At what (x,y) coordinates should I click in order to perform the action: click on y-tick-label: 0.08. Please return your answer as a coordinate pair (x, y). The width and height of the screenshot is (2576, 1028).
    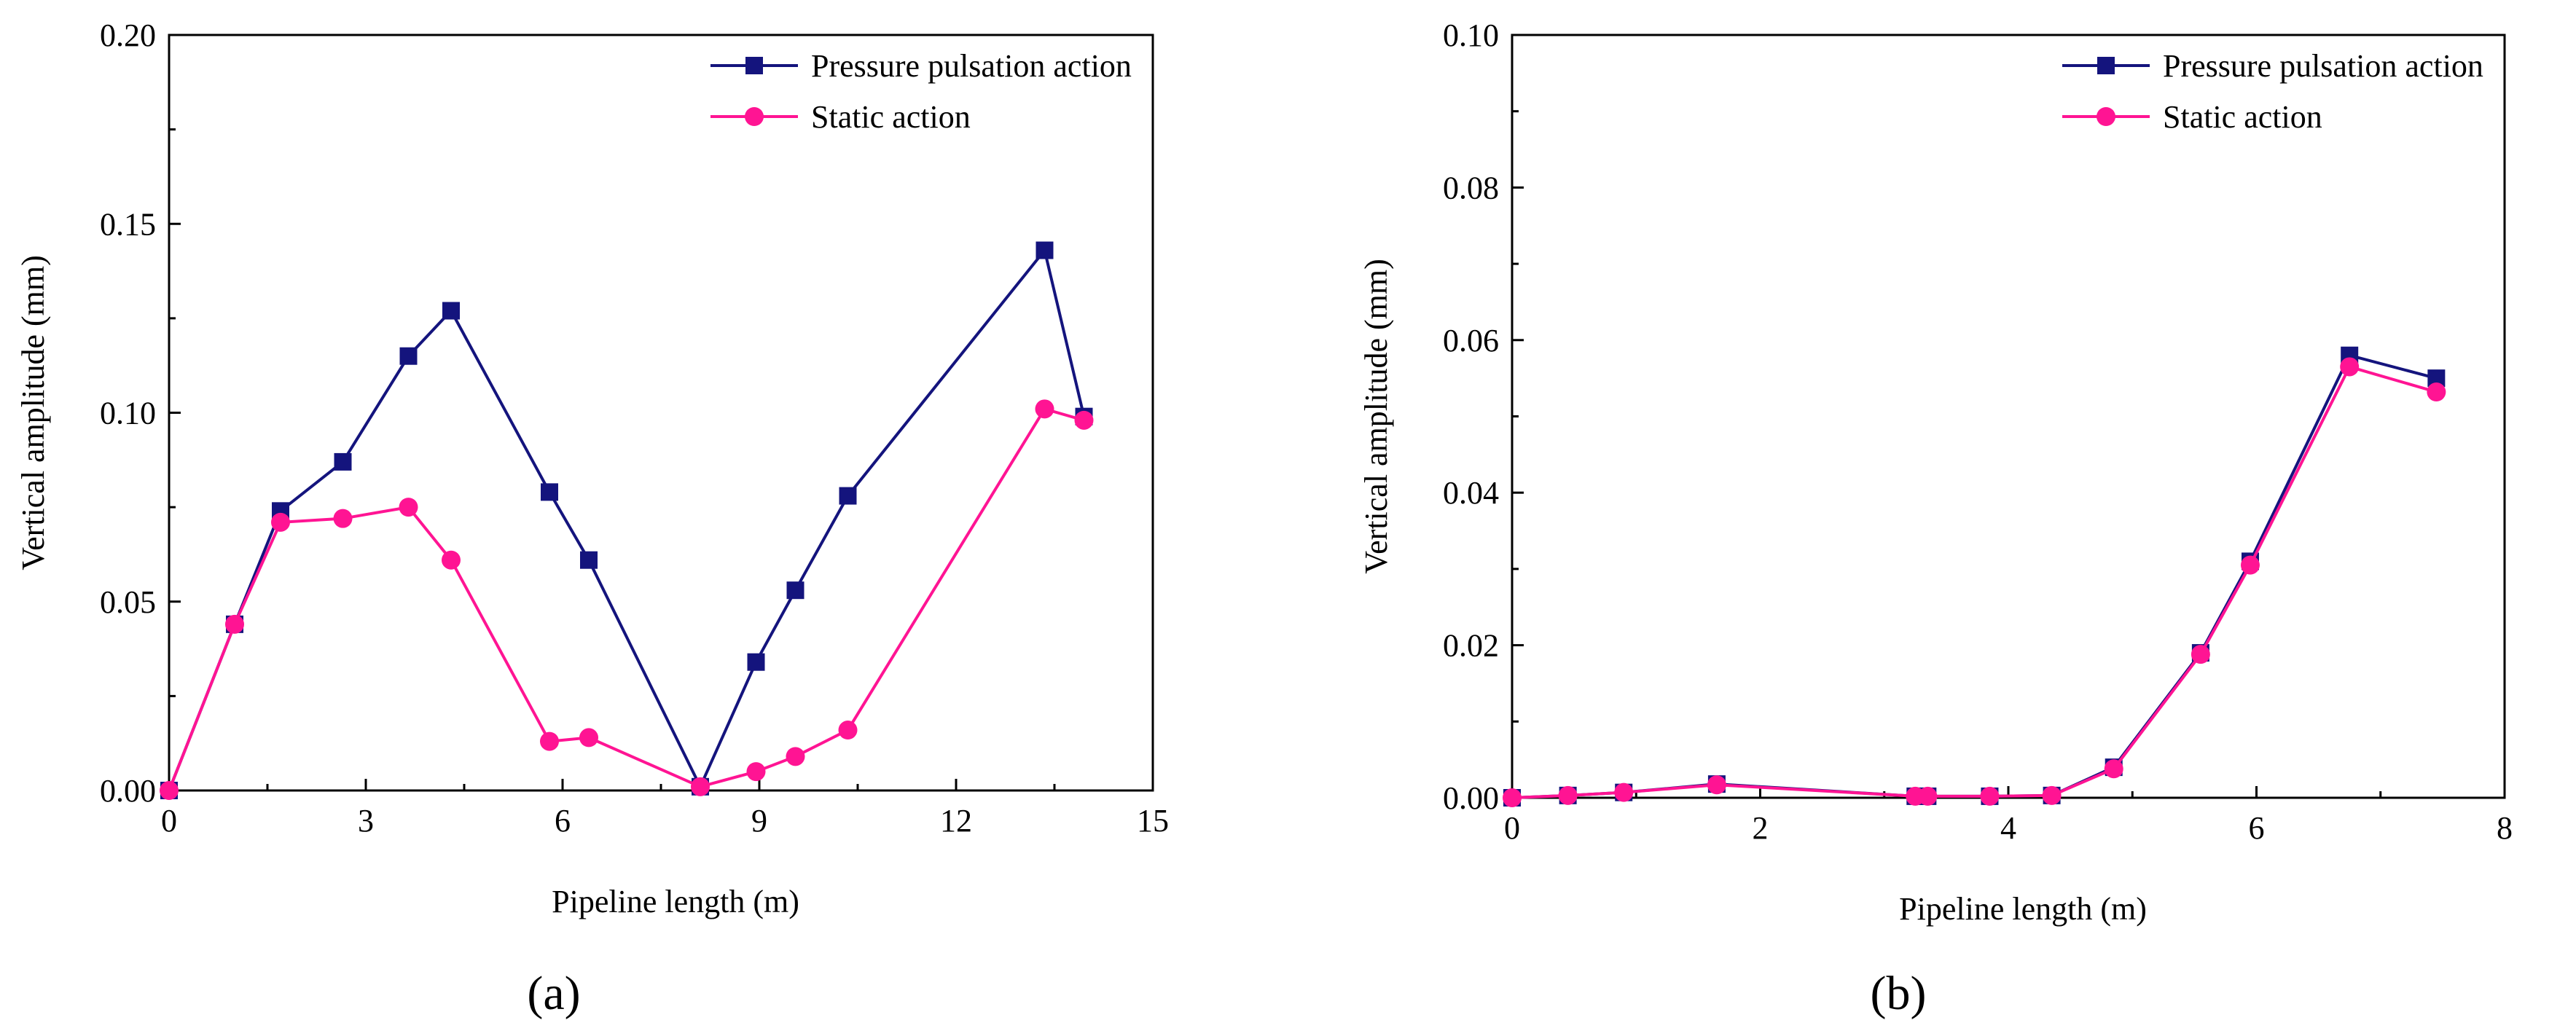
    Looking at the image, I should click on (1471, 187).